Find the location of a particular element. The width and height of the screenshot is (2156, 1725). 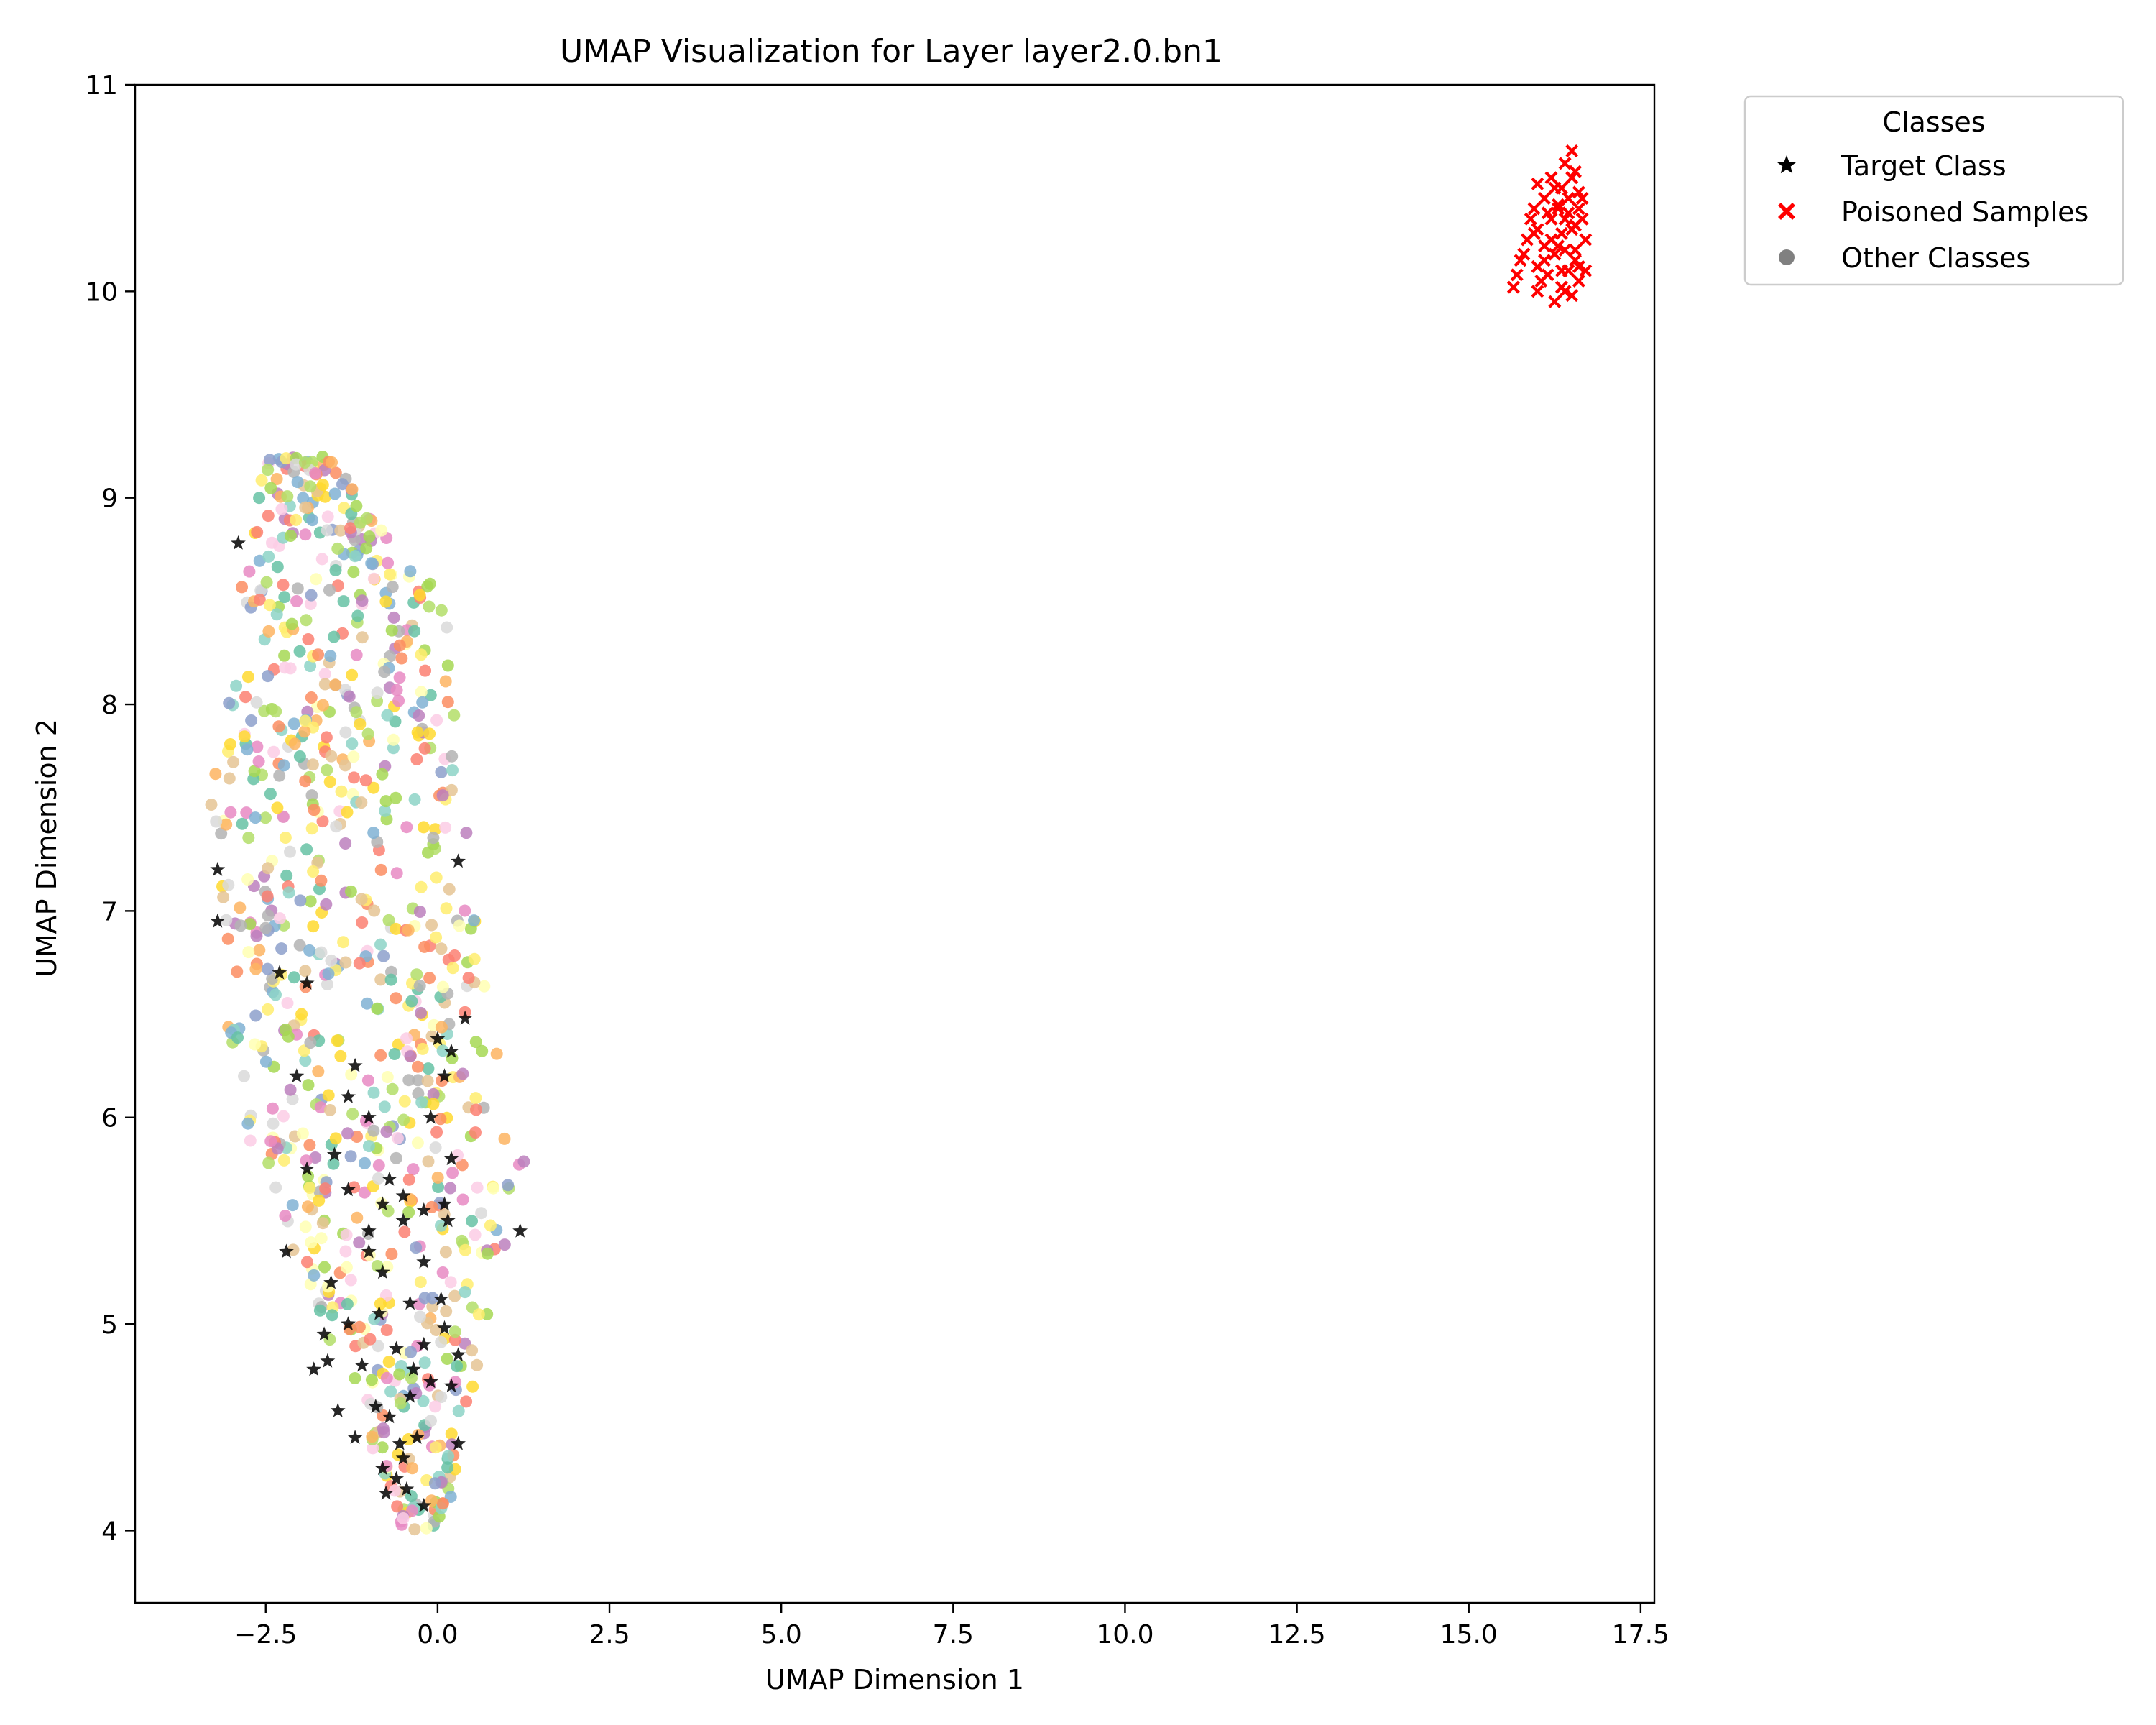

y-tick-label: 7 is located at coordinates (109, 911).